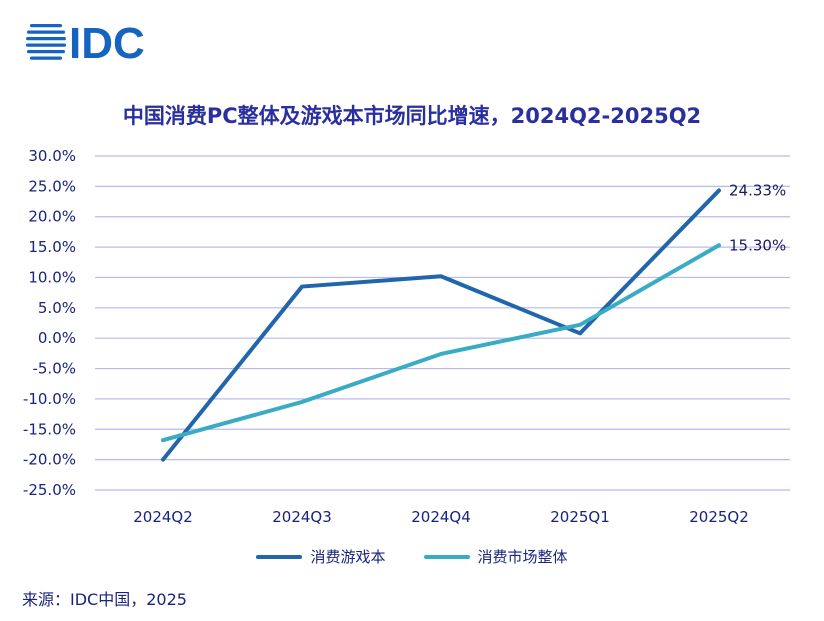  I want to click on y-tick-label: -25.0%, so click(49, 490).